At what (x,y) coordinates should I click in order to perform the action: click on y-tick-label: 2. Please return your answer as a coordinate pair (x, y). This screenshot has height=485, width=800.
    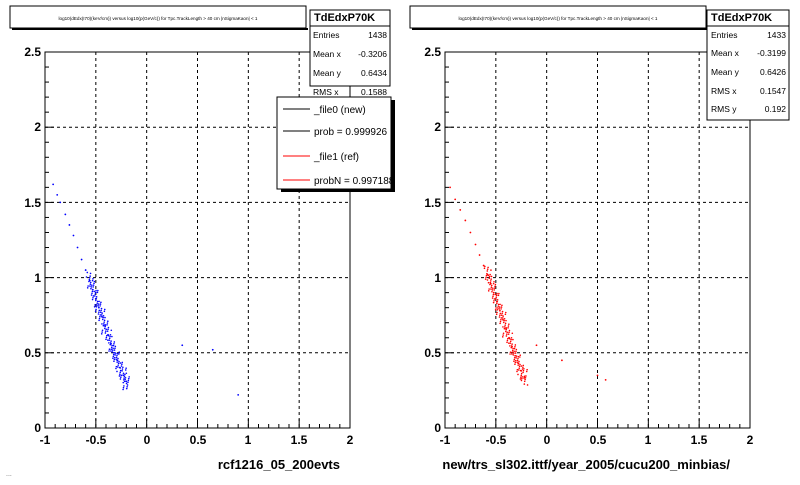
    Looking at the image, I should click on (437, 127).